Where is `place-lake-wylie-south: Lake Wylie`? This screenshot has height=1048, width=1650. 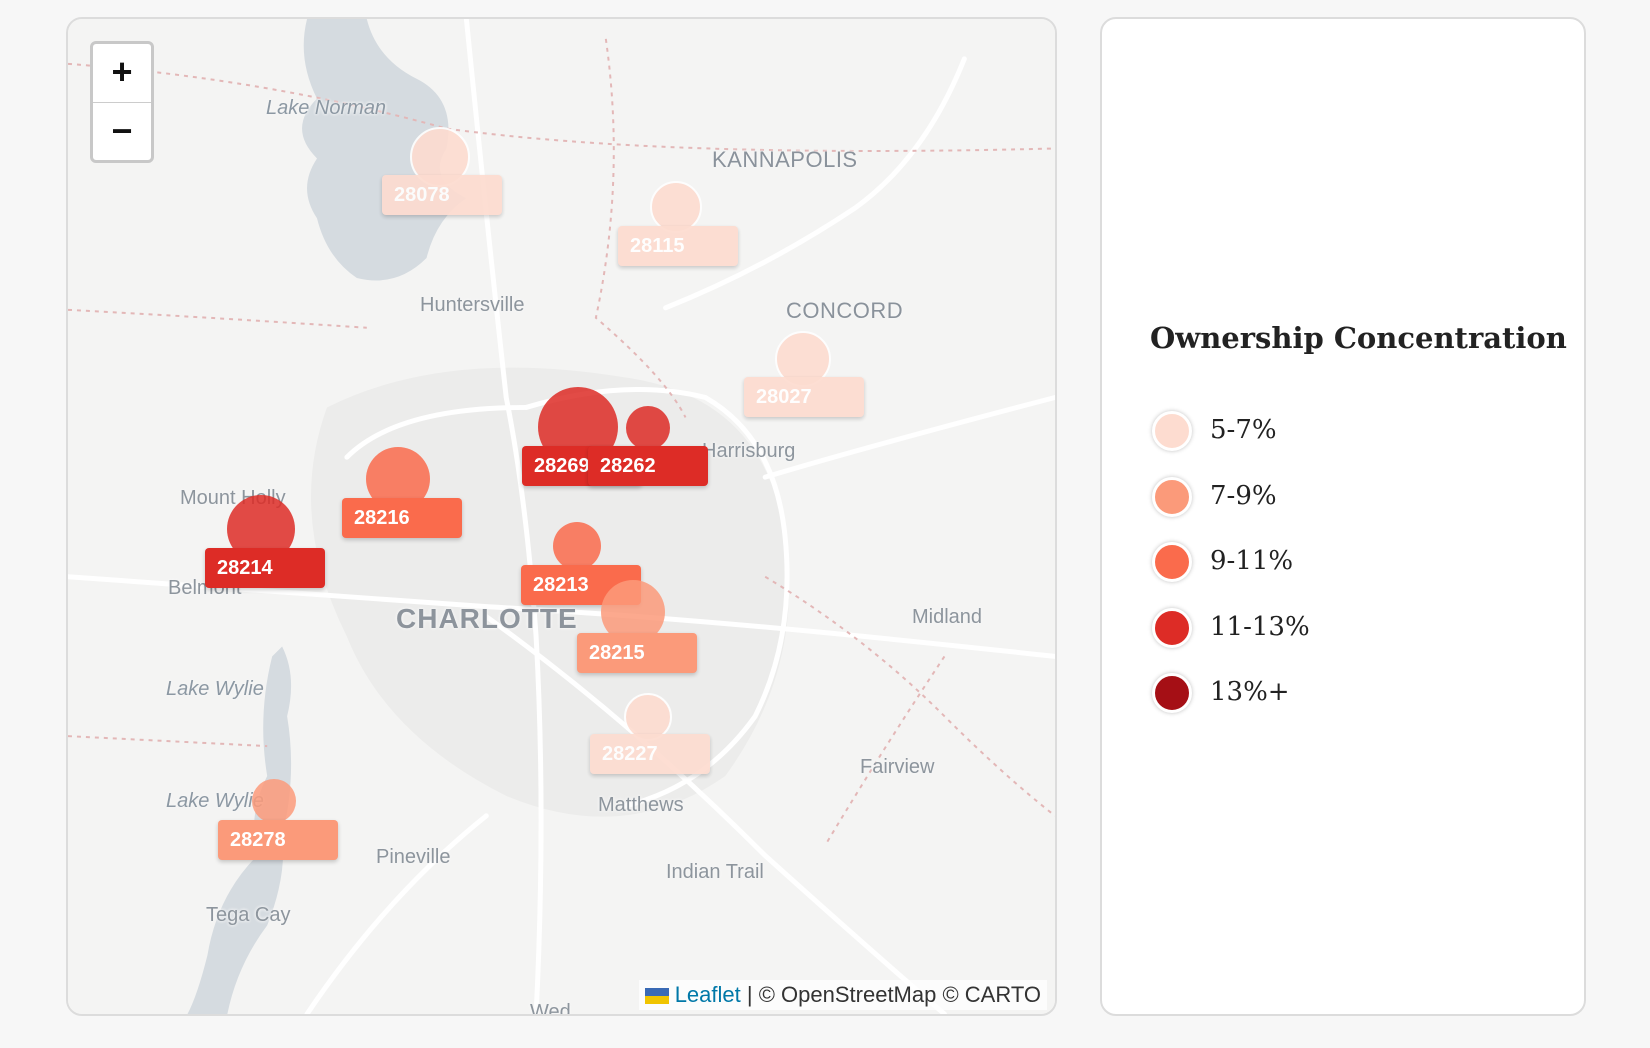
place-lake-wylie-south: Lake Wylie is located at coordinates (215, 801).